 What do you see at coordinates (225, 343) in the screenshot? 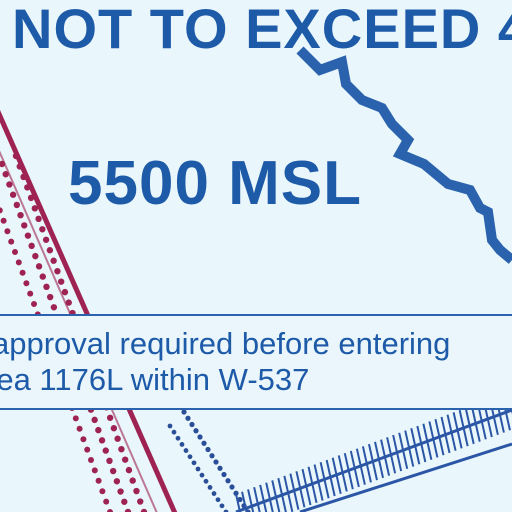
I see `airspace-note-line-1: approval required before entering` at bounding box center [225, 343].